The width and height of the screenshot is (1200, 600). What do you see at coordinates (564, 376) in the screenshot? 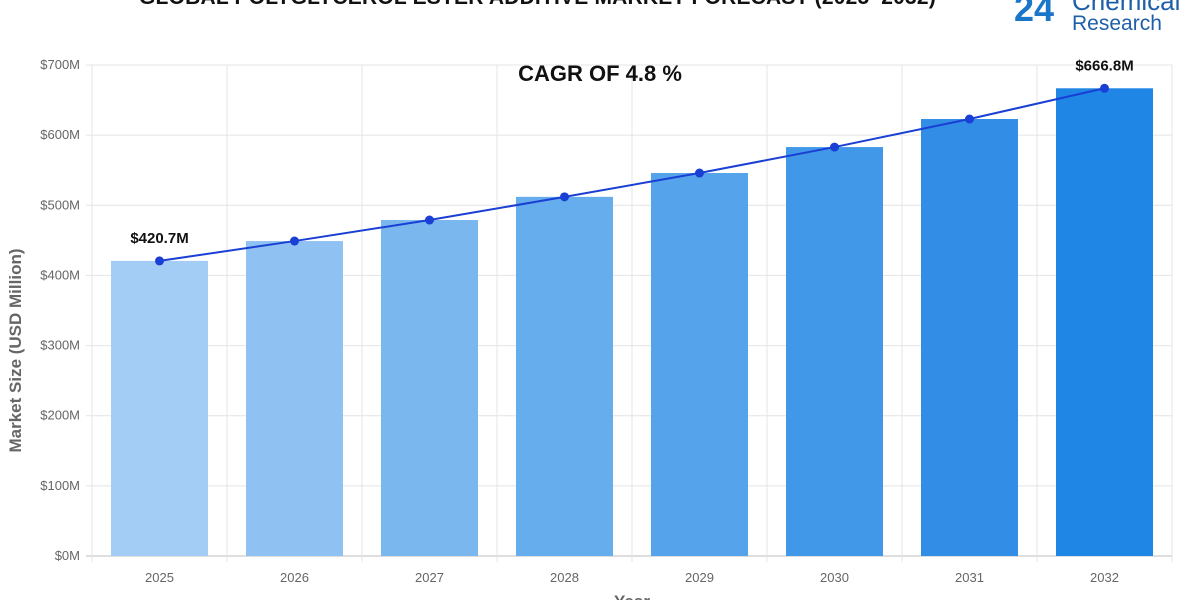
I see `bar-2028` at bounding box center [564, 376].